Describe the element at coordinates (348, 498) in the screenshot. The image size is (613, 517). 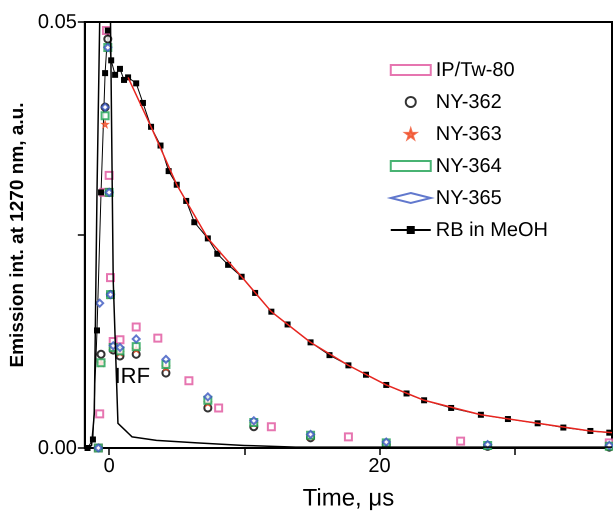
I see `x-axis-title: Time, μs` at that location.